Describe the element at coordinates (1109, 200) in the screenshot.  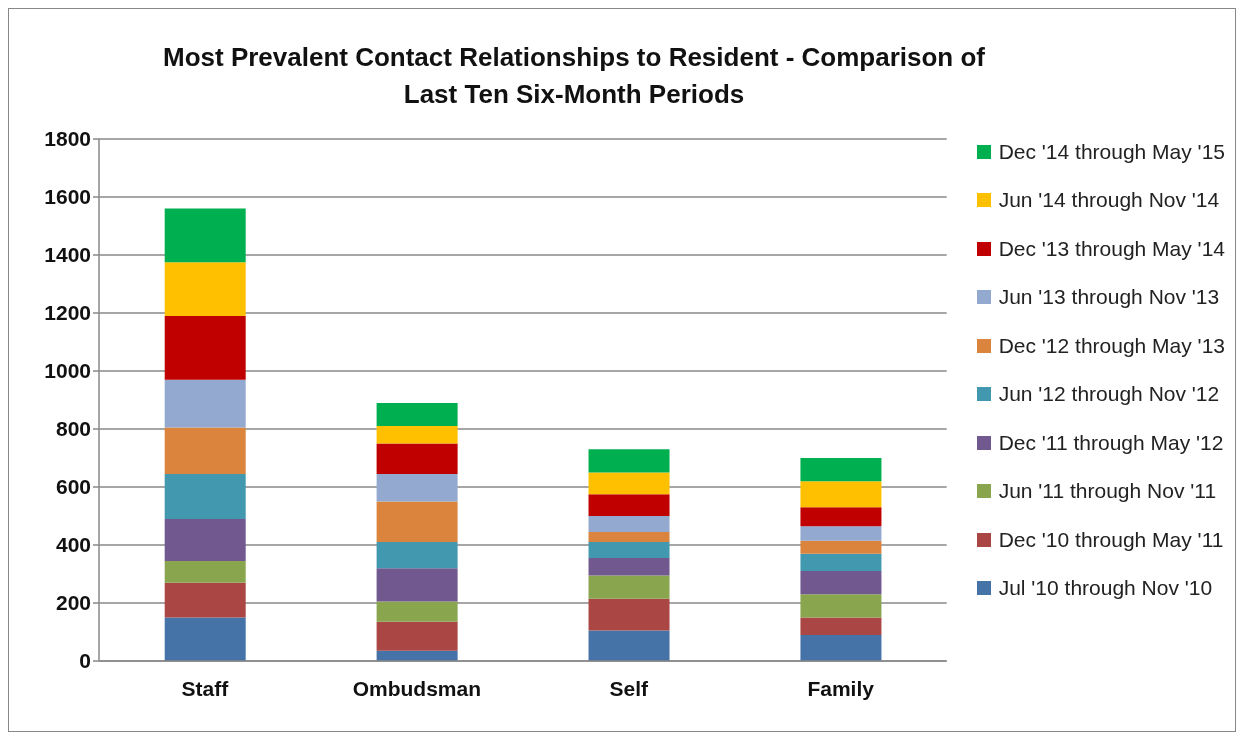
I see `legend-label: Jun '14 through Nov '14` at that location.